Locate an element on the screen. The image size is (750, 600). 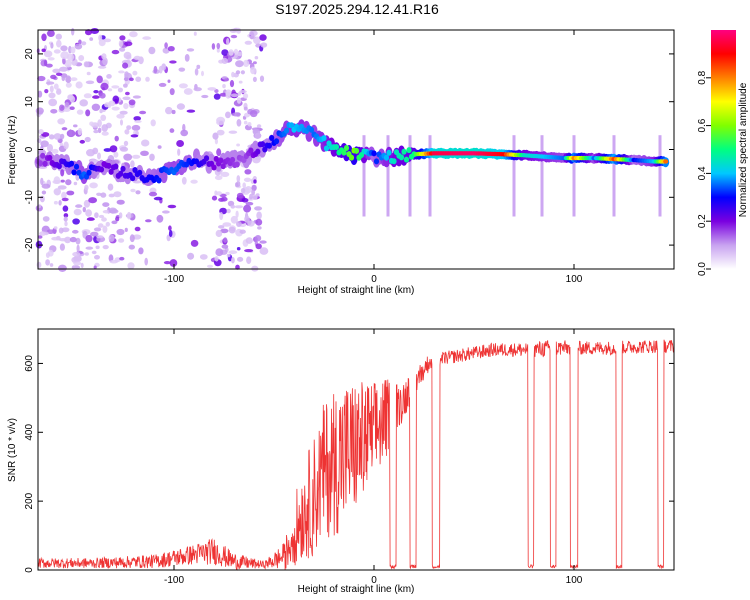
snr-x-axis-label: Height of straight line (km) is located at coordinates (356, 589).